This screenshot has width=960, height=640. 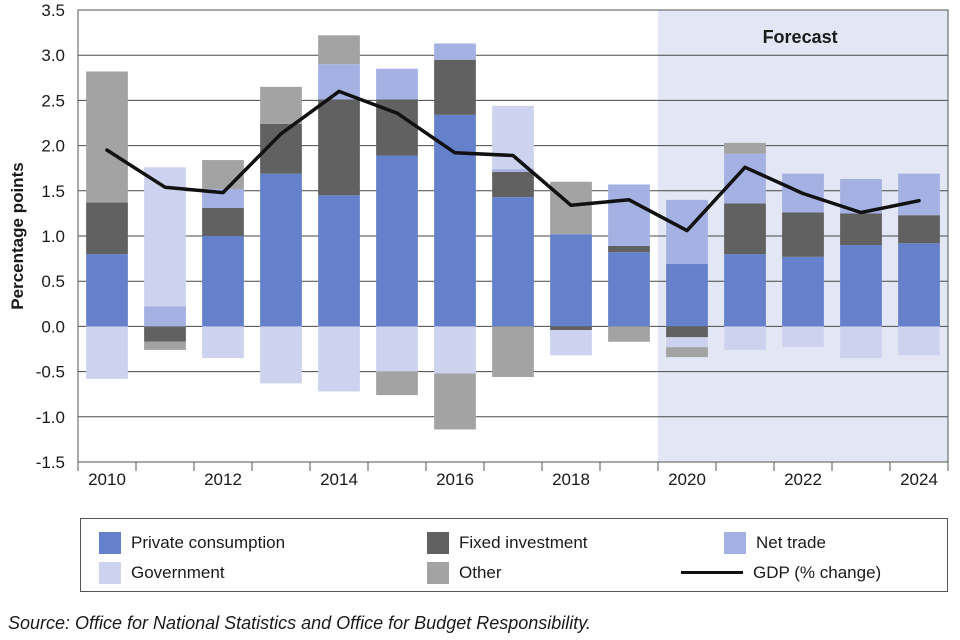 I want to click on bar-other-2020, so click(x=687, y=352).